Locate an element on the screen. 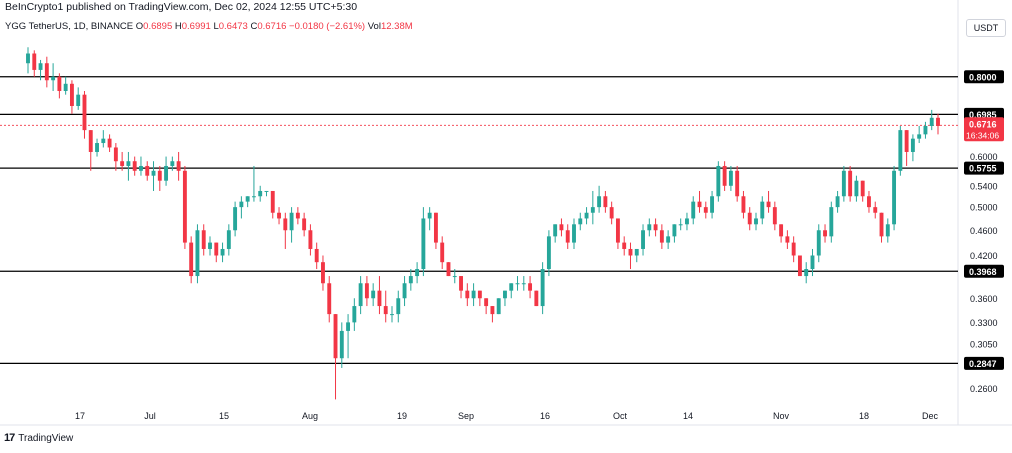 This screenshot has height=453, width=1012. currency-selector: USDT is located at coordinates (986, 28).